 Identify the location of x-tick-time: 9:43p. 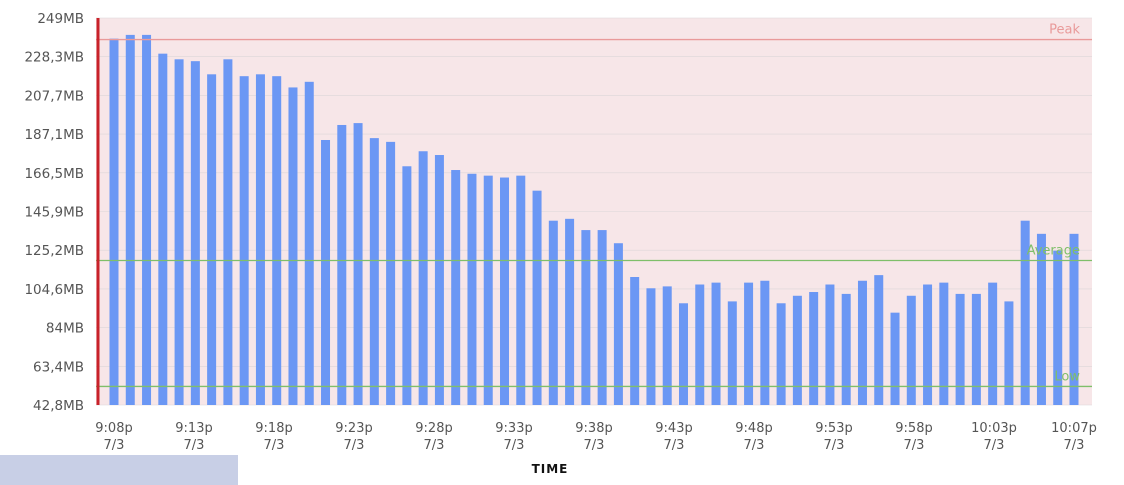
(673, 428).